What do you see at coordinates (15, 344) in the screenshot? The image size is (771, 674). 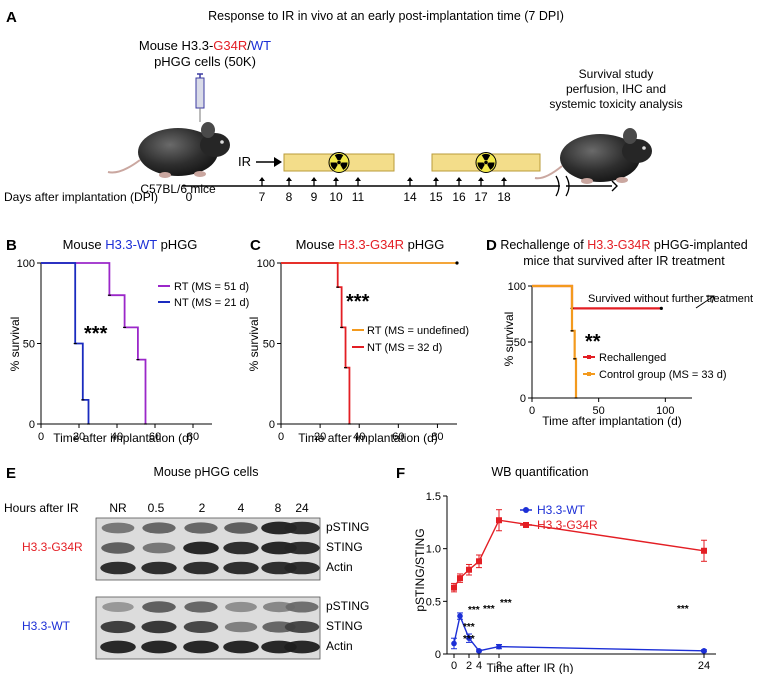 I see `panel-b-ylabel: % survival` at bounding box center [15, 344].